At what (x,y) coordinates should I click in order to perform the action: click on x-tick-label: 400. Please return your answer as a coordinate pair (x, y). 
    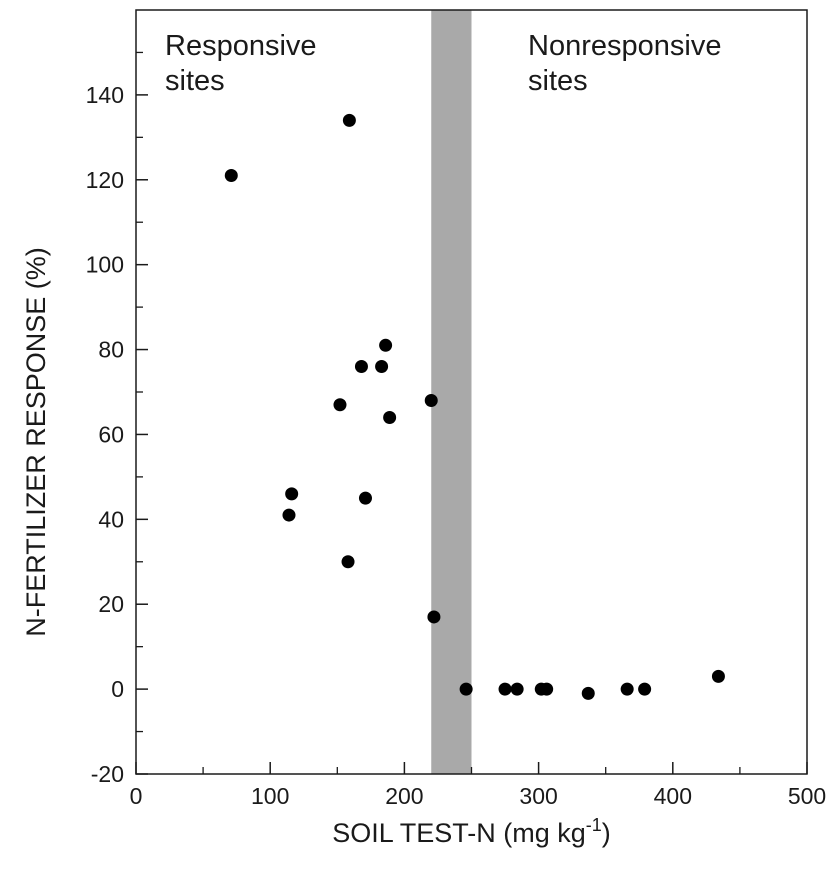
    Looking at the image, I should click on (673, 796).